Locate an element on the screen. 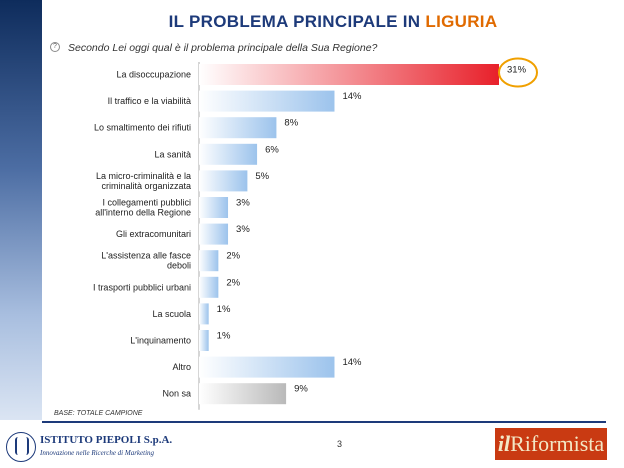  category-label: Gli extracomunitari is located at coordinates (153, 234).